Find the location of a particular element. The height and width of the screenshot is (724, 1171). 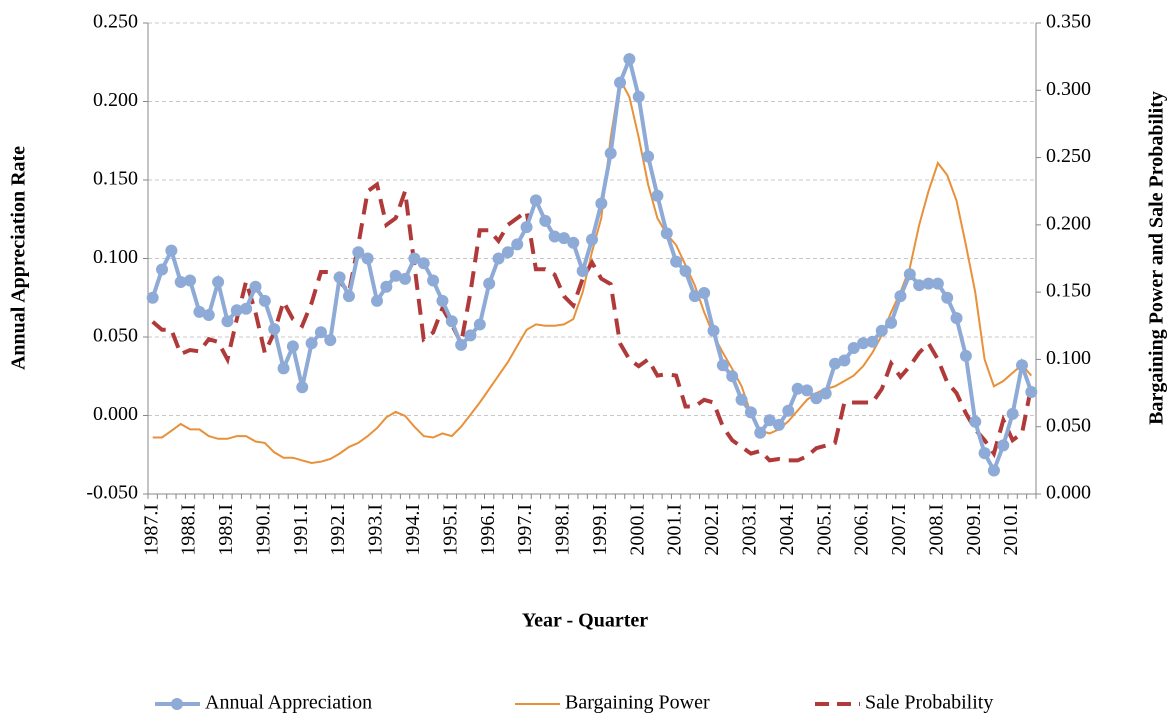

x-tick-label: 1987.I is located at coordinates (151, 530).